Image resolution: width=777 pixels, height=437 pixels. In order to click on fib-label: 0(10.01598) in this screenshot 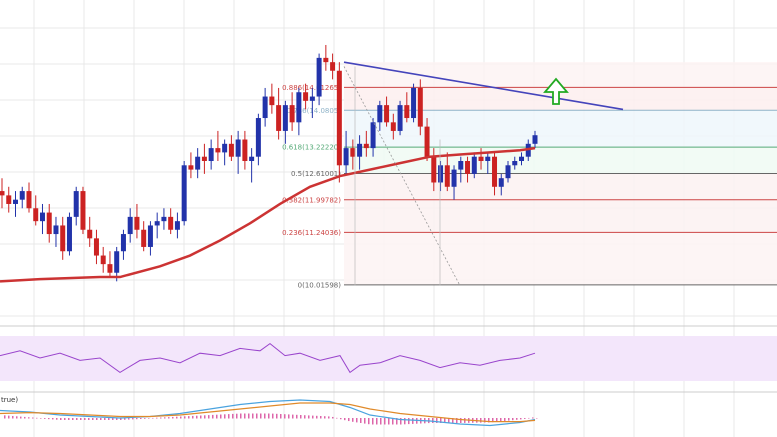, I will do `click(320, 285)`.